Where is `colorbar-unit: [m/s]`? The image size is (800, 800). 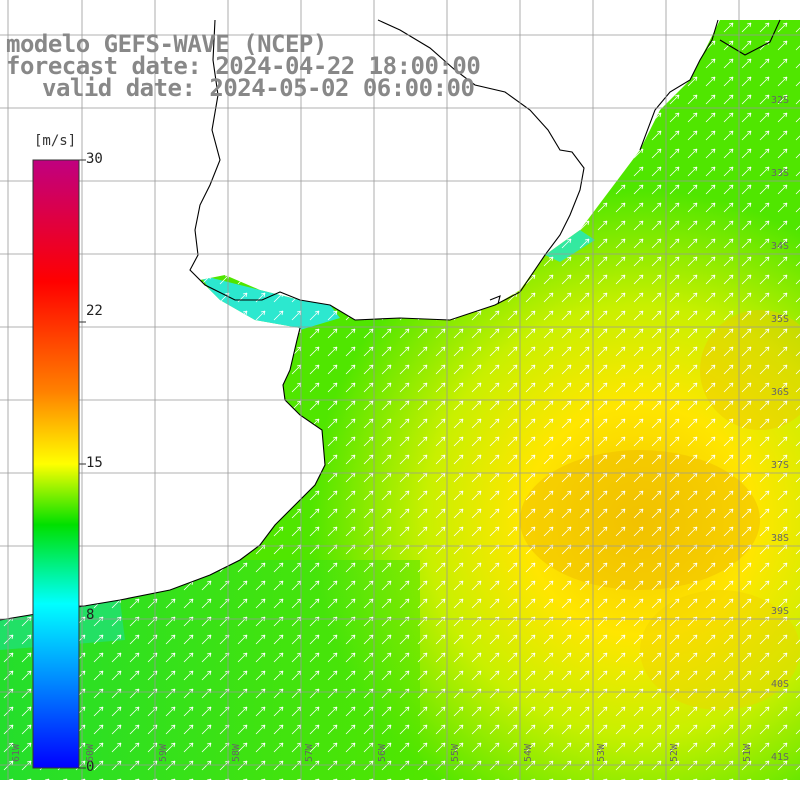 colorbar-unit: [m/s] is located at coordinates (55, 141).